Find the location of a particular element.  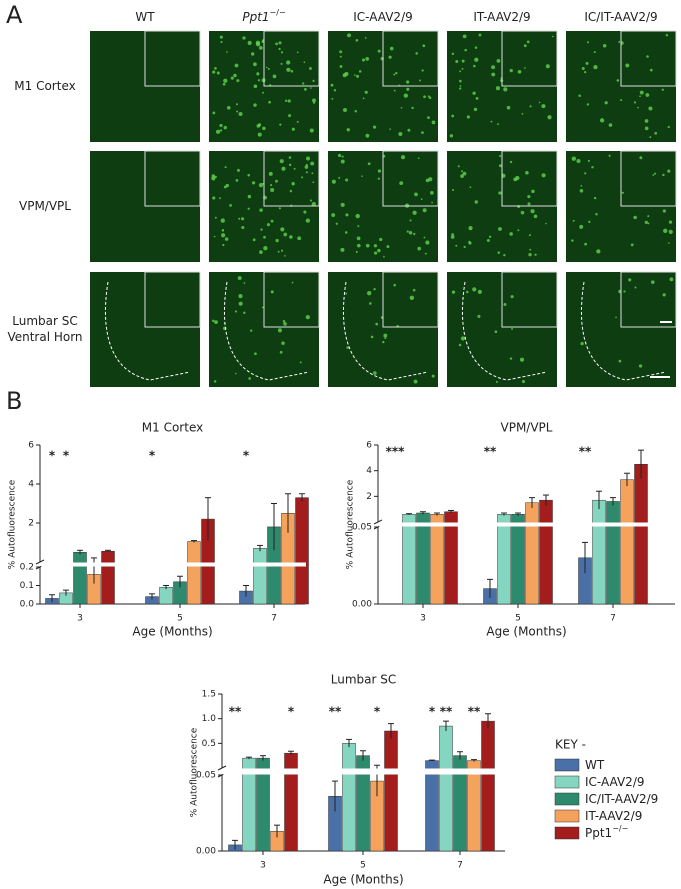

y-tick-label: 4 is located at coordinates (369, 471).